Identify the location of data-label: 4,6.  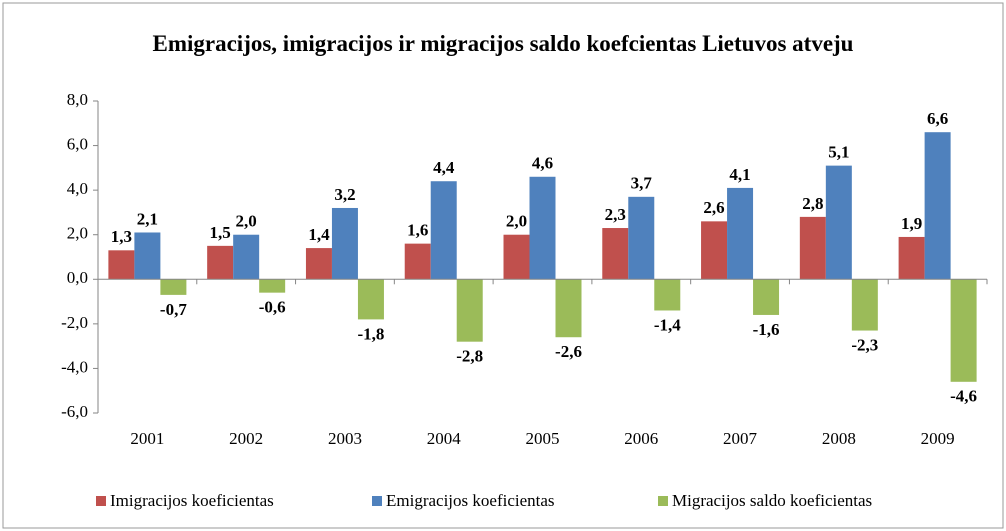
(542, 163).